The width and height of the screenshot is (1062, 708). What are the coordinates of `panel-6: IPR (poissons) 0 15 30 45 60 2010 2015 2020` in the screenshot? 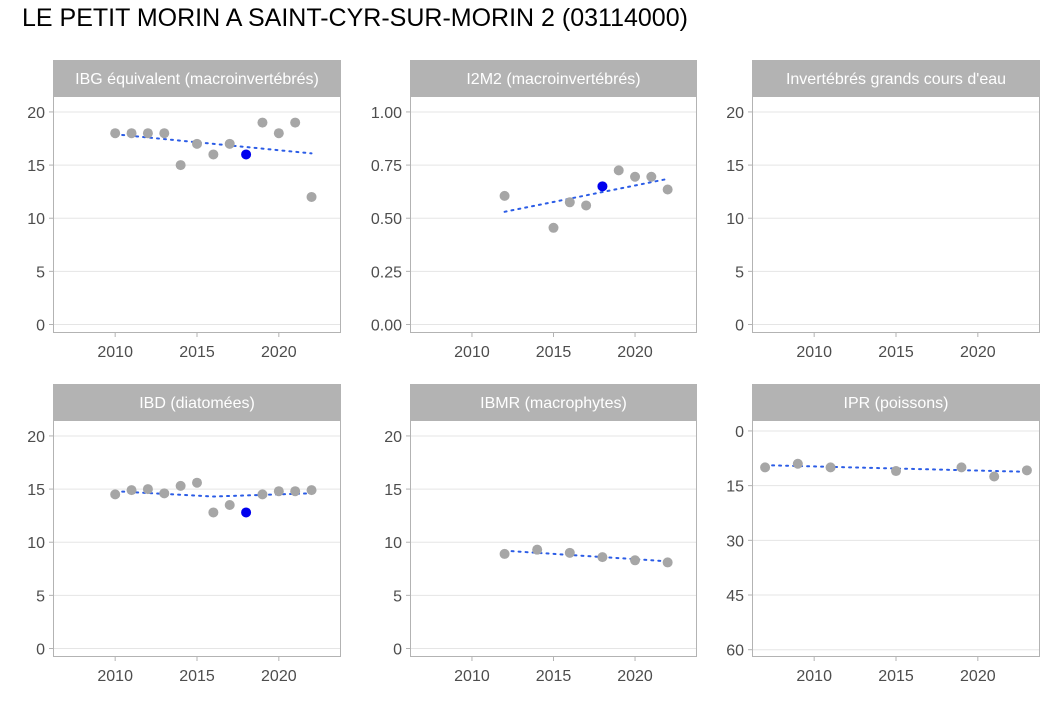 It's located at (883, 534).